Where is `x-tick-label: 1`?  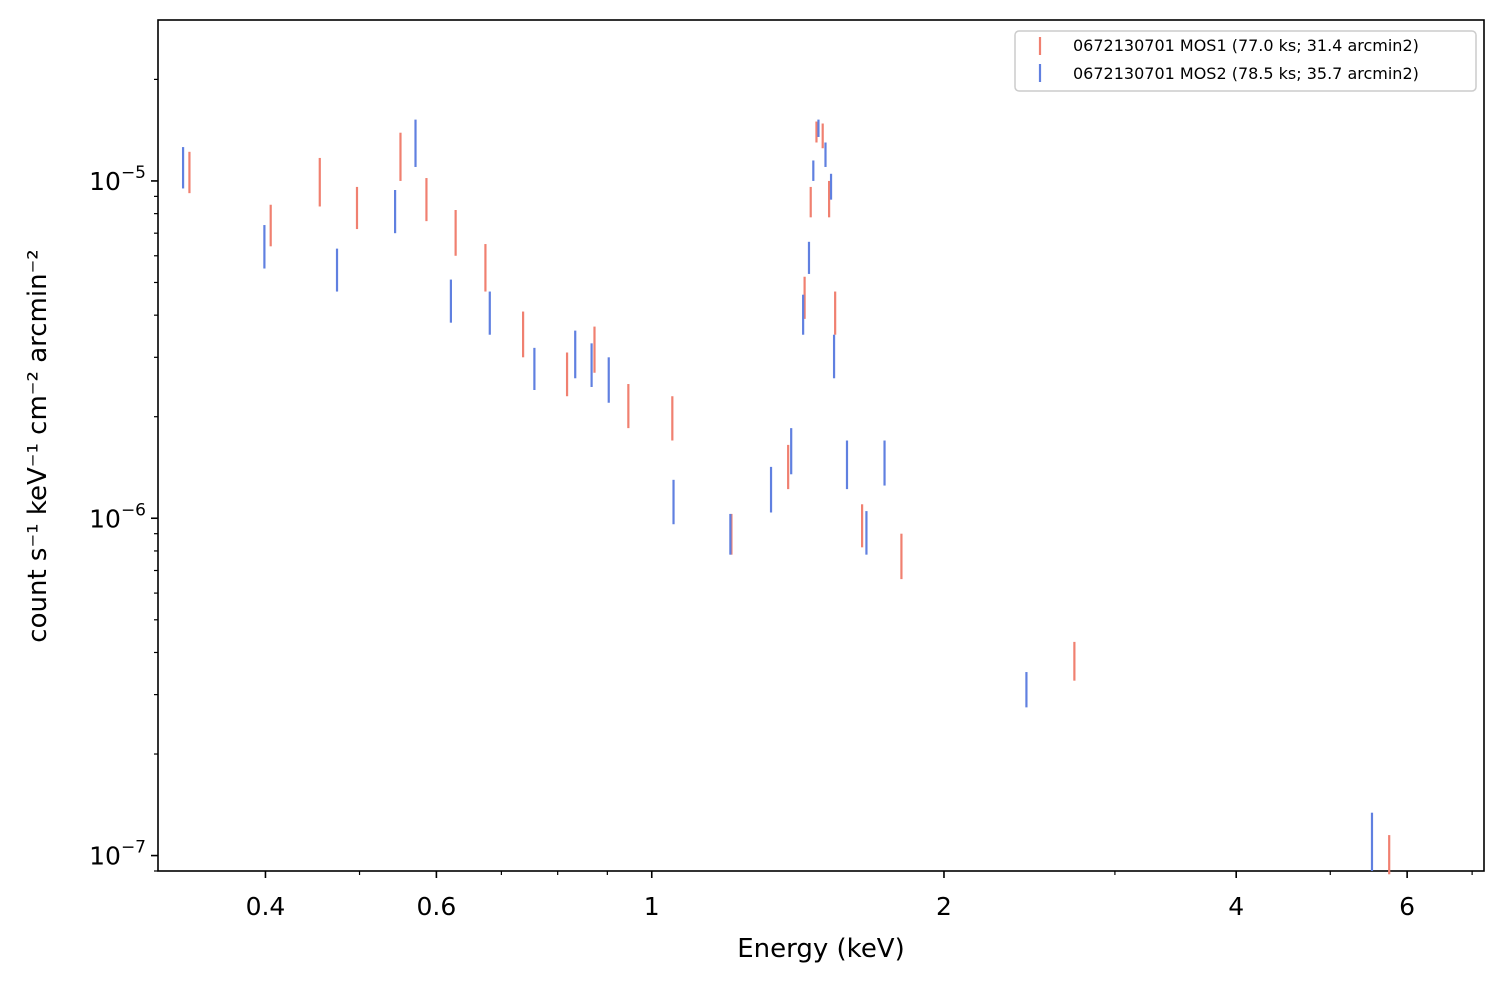
x-tick-label: 1 is located at coordinates (652, 906).